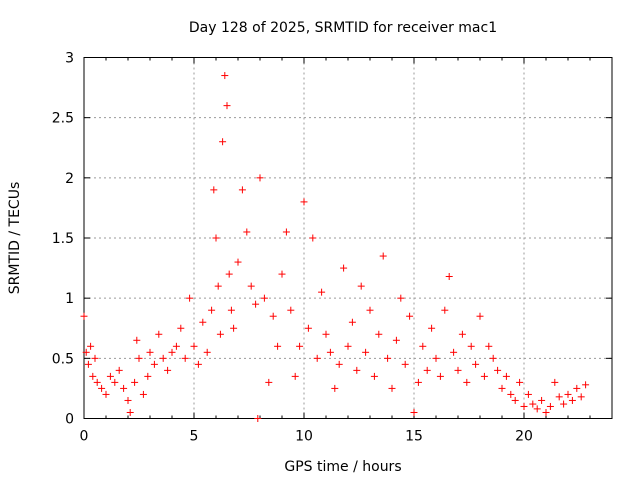 The width and height of the screenshot is (640, 480). Describe the element at coordinates (69, 420) in the screenshot. I see `y-tick-label: 0` at that location.